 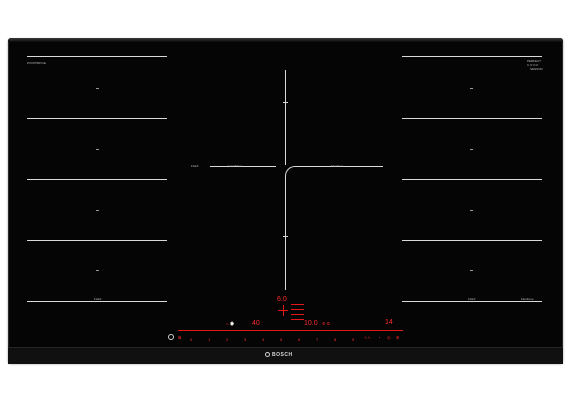 What do you see at coordinates (227, 339) in the screenshot?
I see `control-number-2: 2` at bounding box center [227, 339].